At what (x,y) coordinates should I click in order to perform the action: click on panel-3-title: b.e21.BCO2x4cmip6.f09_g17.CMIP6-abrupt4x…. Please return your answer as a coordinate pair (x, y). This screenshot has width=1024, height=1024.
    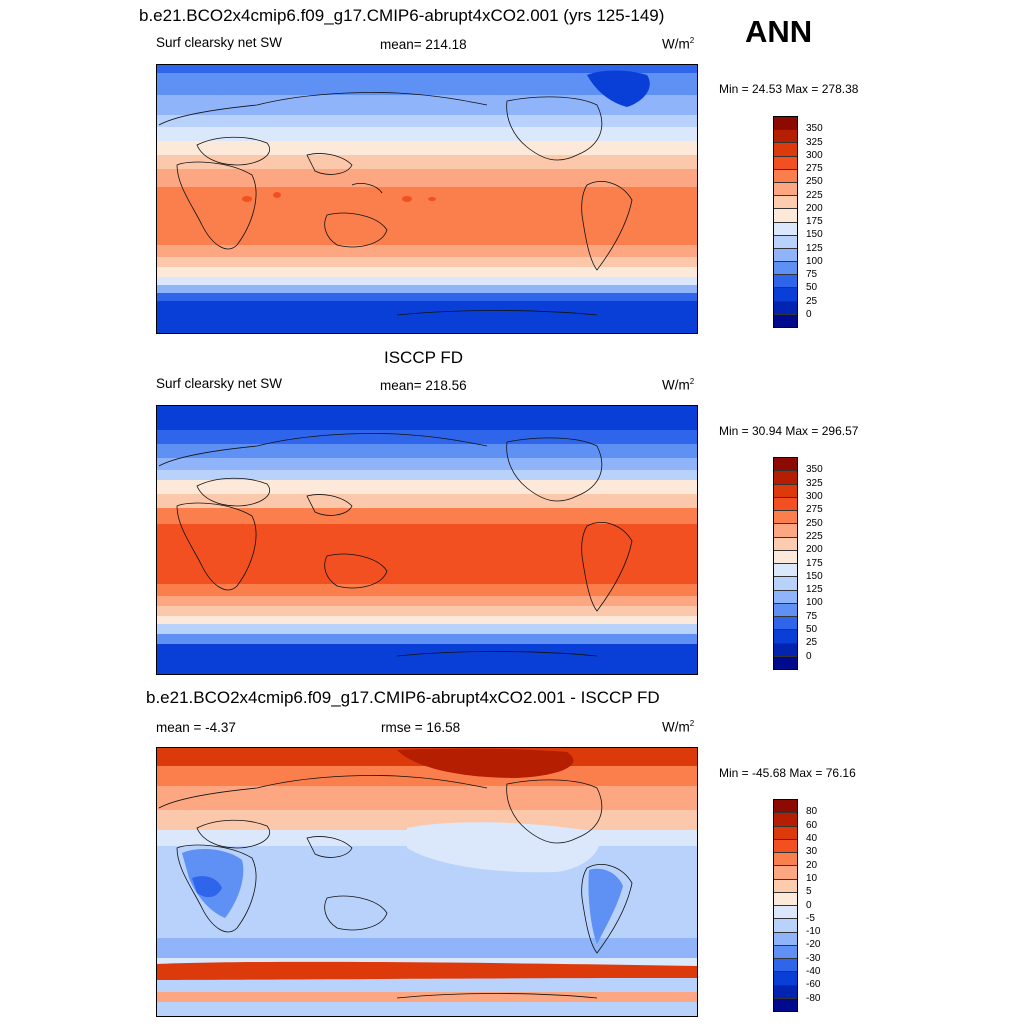
    Looking at the image, I should click on (403, 697).